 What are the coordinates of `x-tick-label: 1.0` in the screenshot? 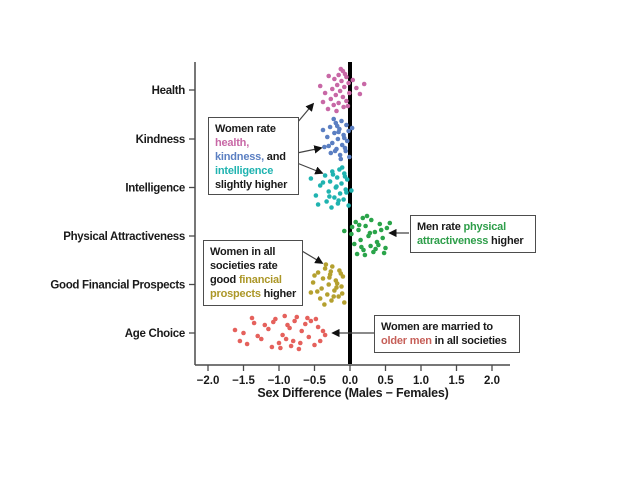 It's located at (421, 381).